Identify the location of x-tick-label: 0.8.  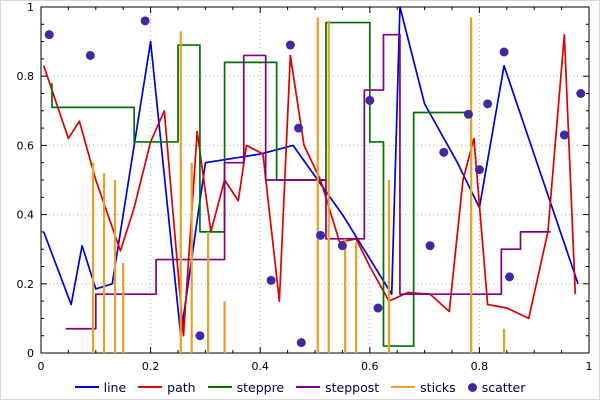
(480, 366).